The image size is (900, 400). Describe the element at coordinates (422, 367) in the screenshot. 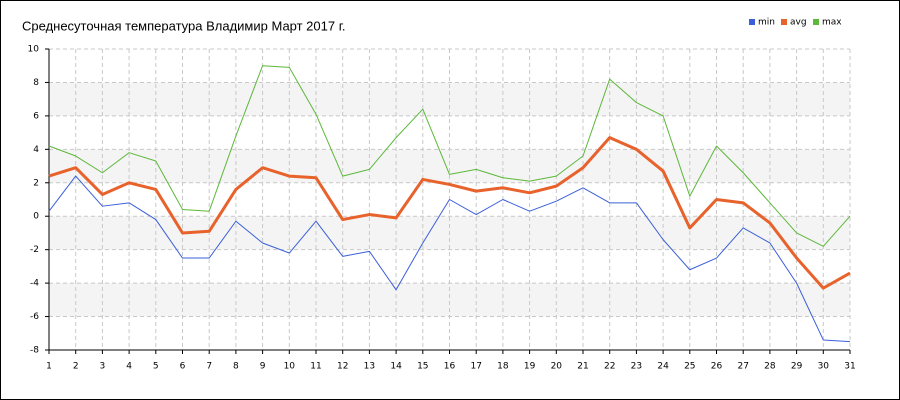

I see `x-tick-label: 15` at that location.